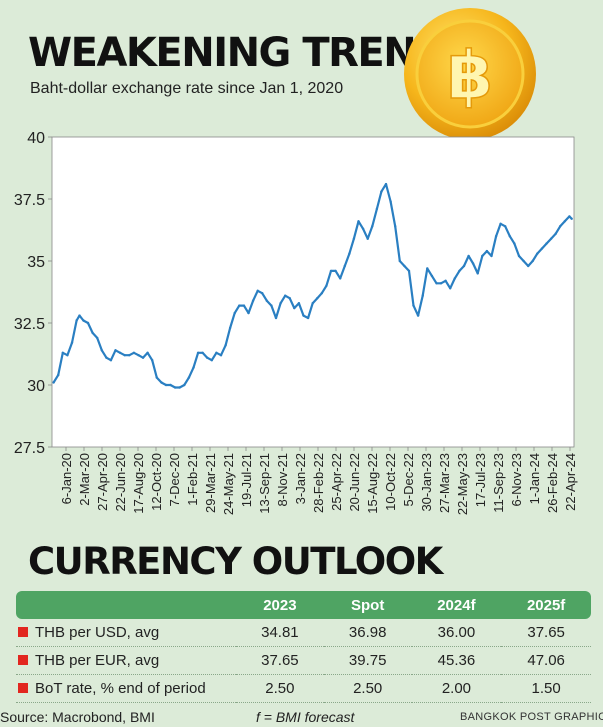  What do you see at coordinates (282, 479) in the screenshot?
I see `x-tick-label: 8-Nov-21` at bounding box center [282, 479].